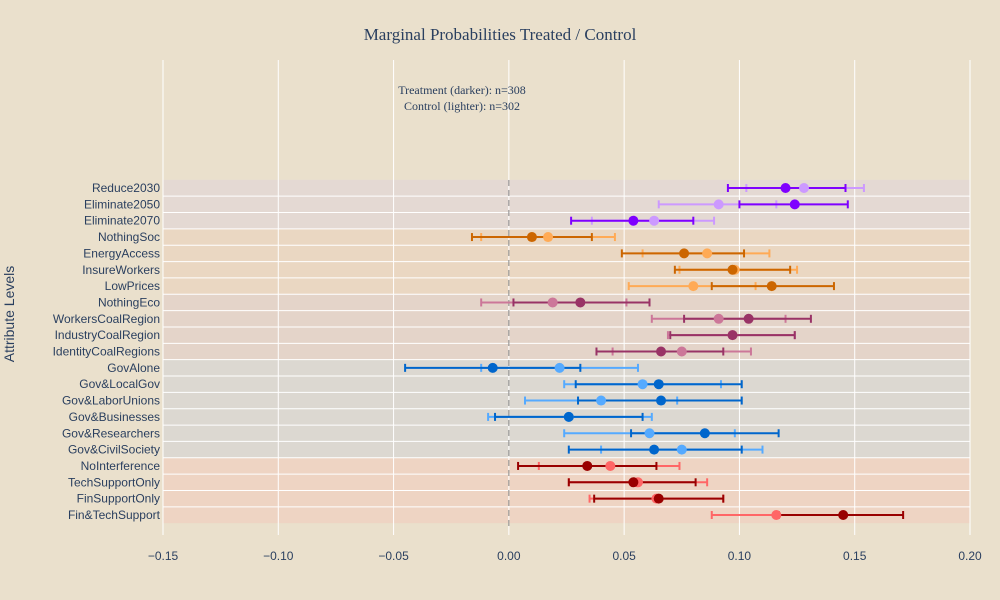 This screenshot has height=600, width=1000. I want to click on y-tick-label: Gov&Businesses, so click(114, 417).